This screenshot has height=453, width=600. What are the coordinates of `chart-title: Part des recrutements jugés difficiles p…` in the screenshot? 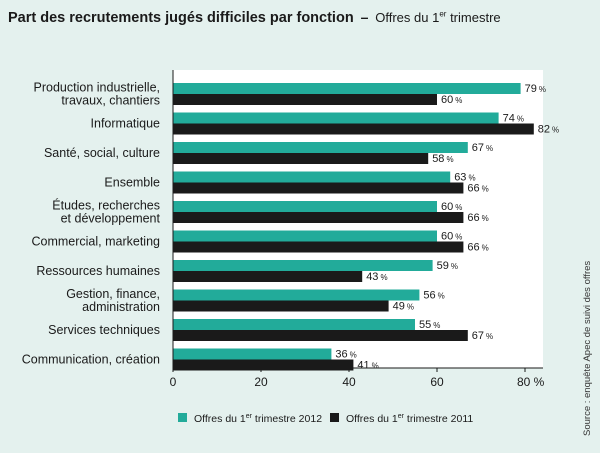 It's located at (254, 17).